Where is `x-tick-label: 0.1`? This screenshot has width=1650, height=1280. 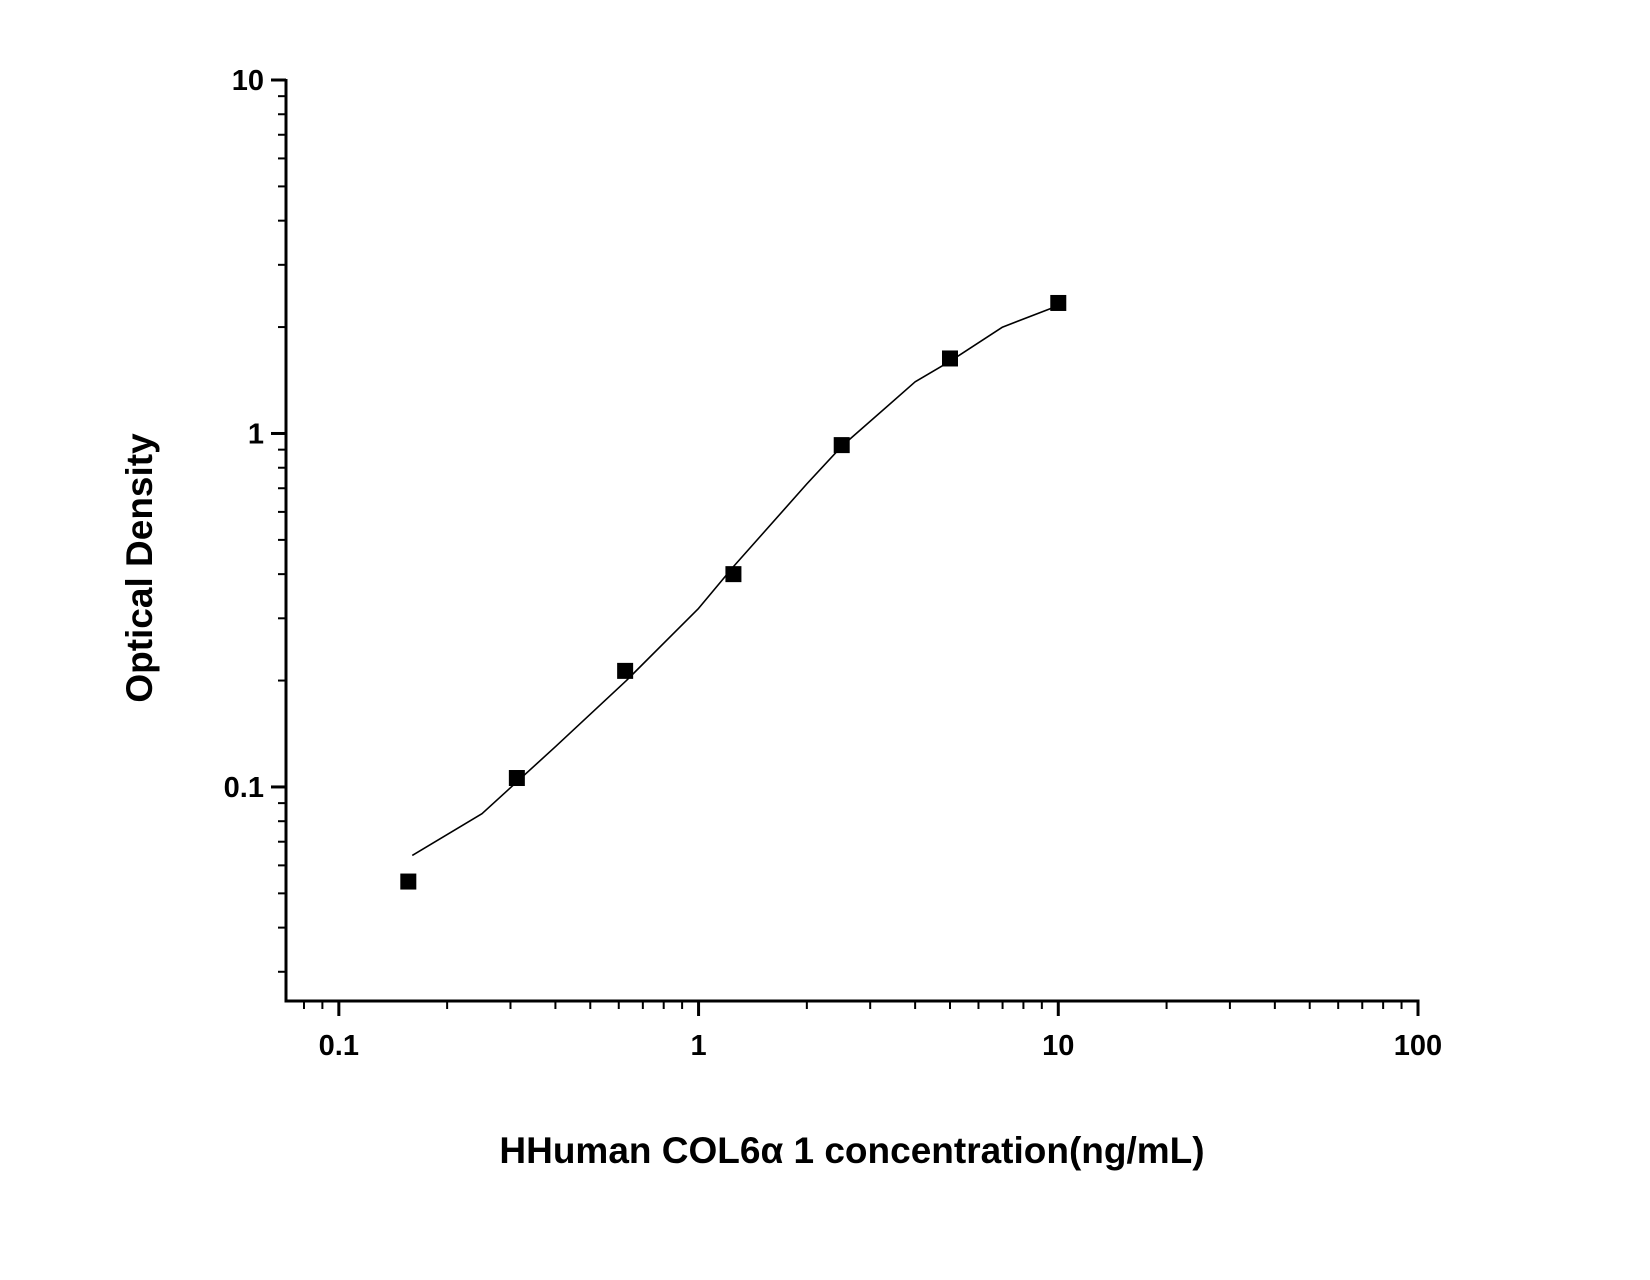
x-tick-label: 0.1 is located at coordinates (339, 1046).